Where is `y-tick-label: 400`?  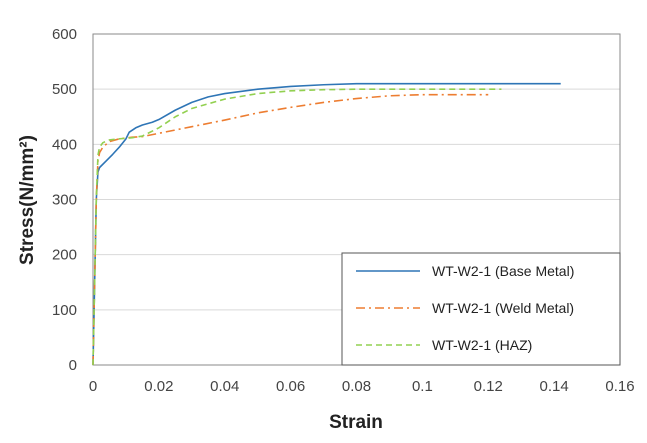 y-tick-label: 400 is located at coordinates (64, 144).